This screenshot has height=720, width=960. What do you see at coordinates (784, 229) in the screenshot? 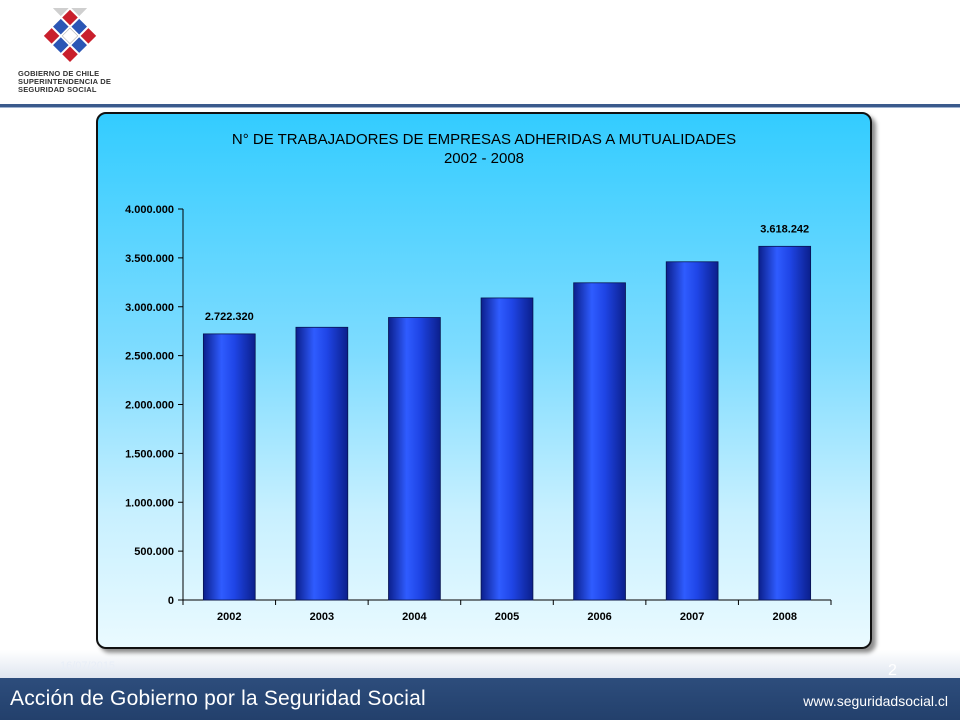
I see `data-label: 3.618.242` at bounding box center [784, 229].